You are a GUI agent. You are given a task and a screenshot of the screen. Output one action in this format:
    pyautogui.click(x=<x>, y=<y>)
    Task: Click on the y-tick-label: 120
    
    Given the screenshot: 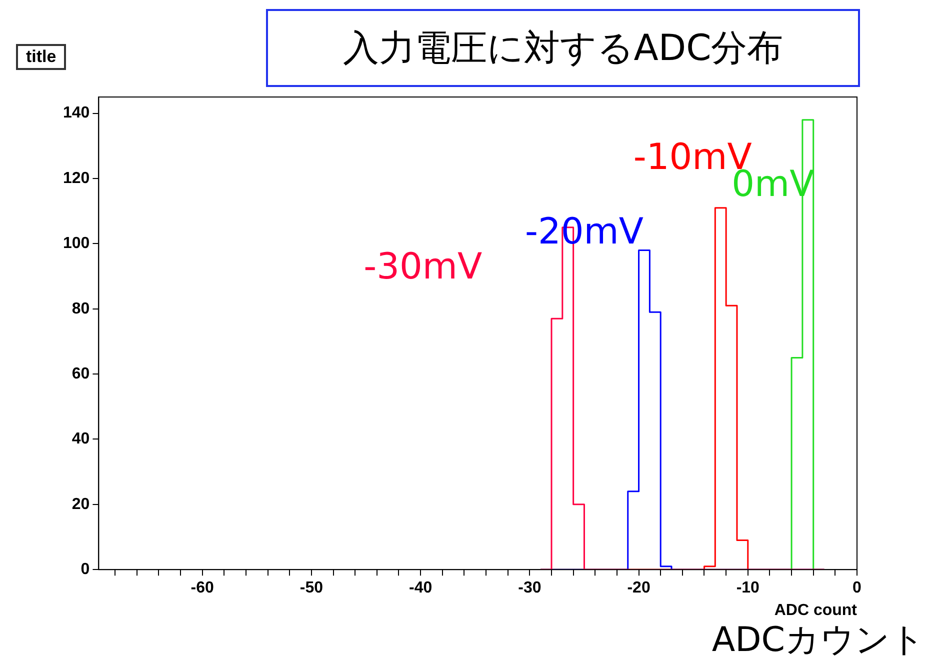 What is the action you would take?
    pyautogui.click(x=76, y=178)
    